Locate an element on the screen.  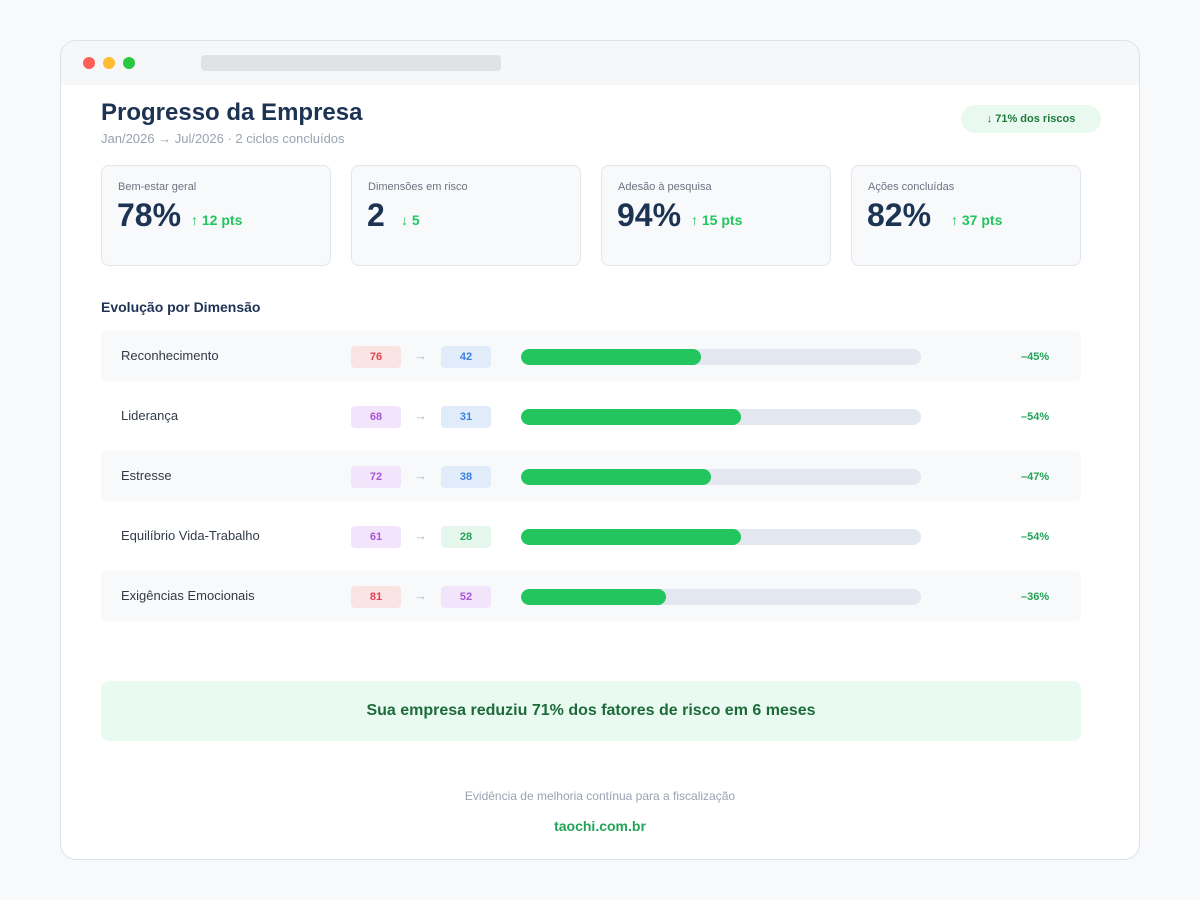
page-title: Progresso da Empresa is located at coordinates (232, 112).